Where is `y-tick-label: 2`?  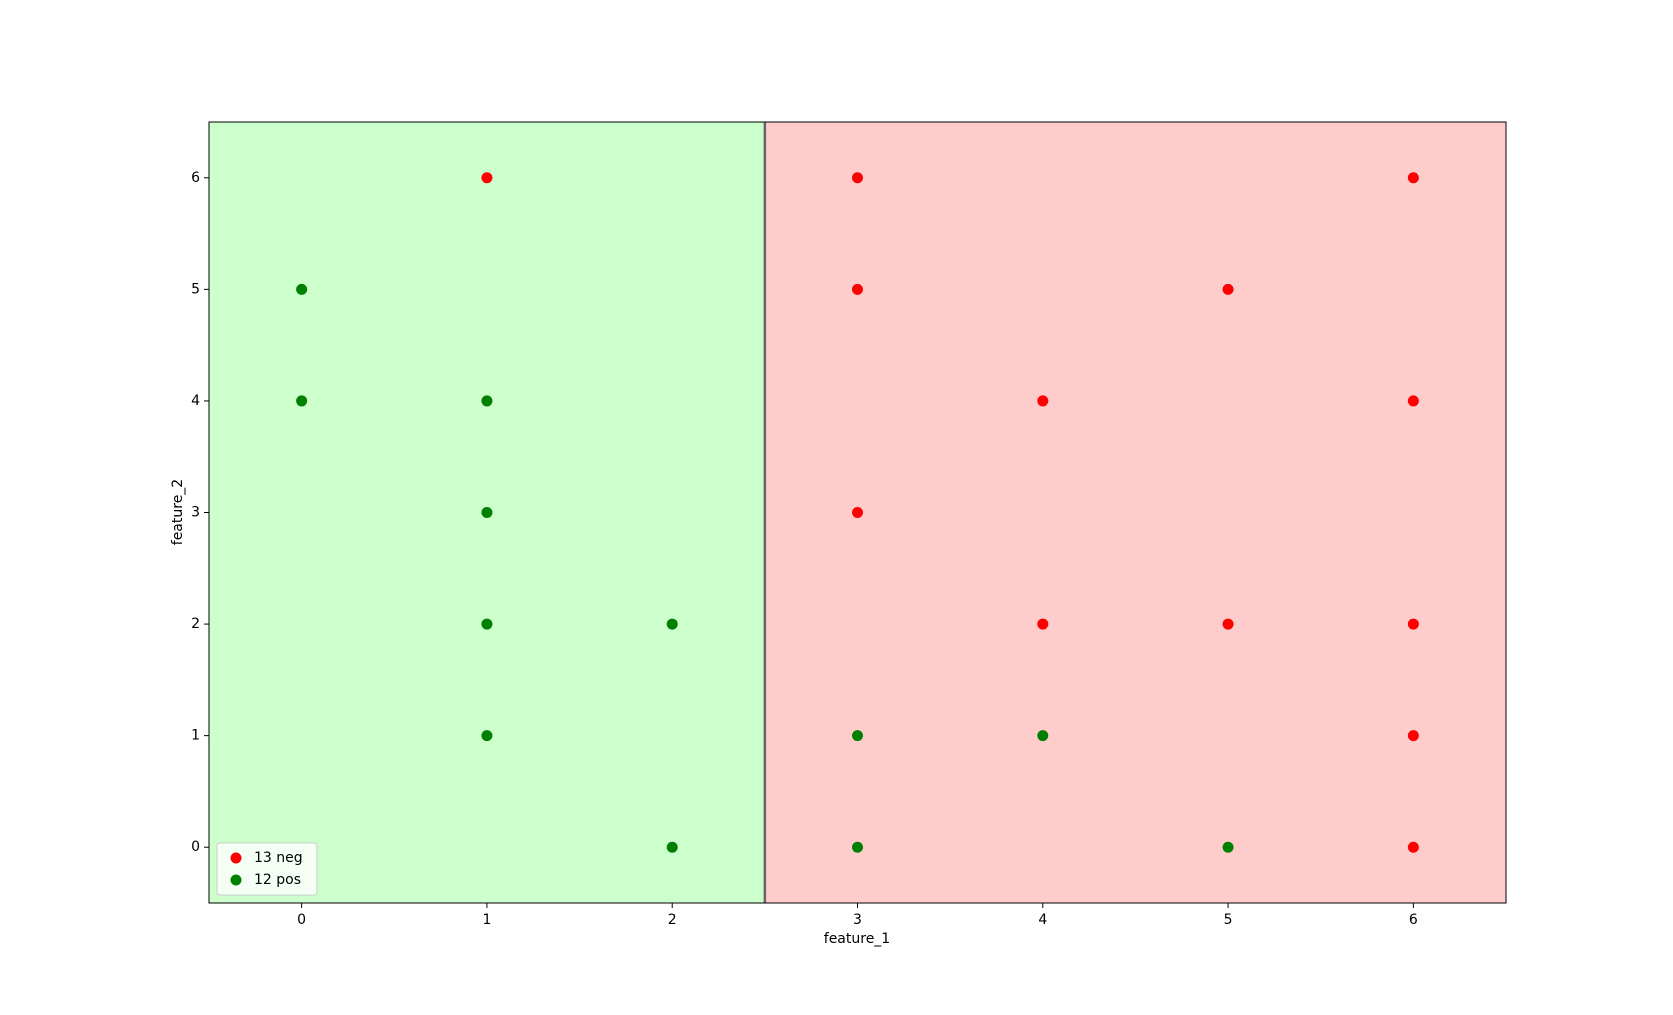 y-tick-label: 2 is located at coordinates (195, 624).